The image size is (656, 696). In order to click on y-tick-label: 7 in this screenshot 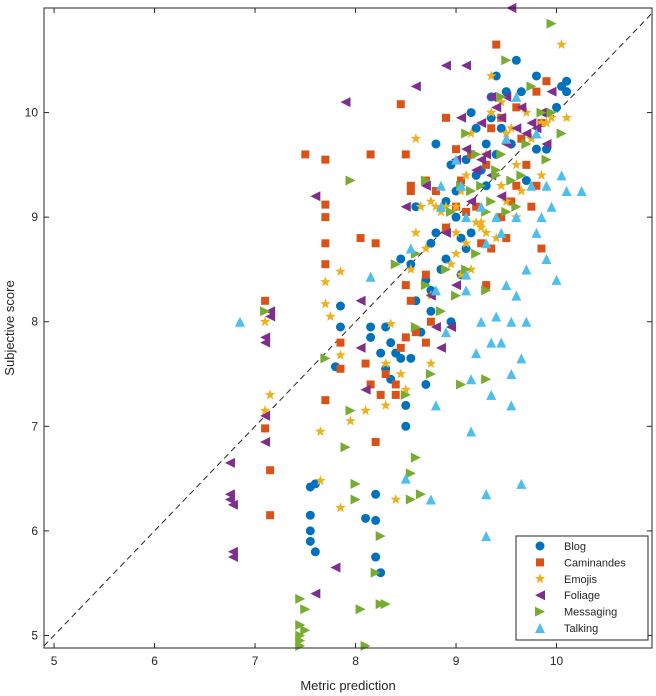, I will do `click(34, 426)`.